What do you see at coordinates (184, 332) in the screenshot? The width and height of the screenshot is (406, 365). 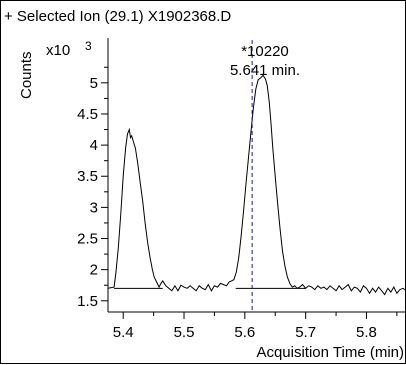 I see `x-tick-label: 5.5` at bounding box center [184, 332].